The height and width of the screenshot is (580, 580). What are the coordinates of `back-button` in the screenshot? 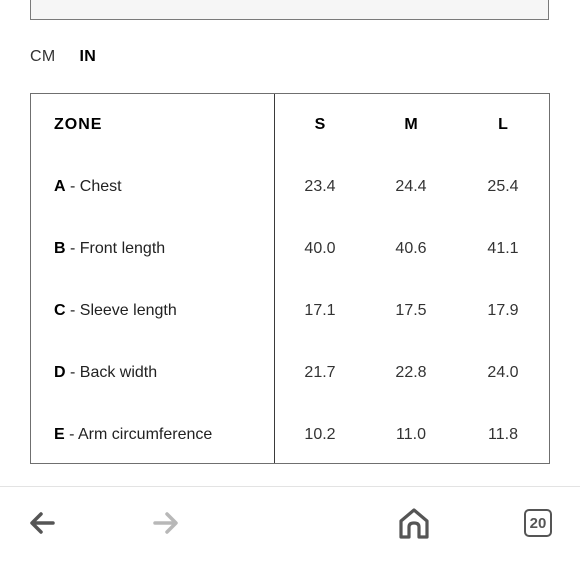 It's located at (42, 523).